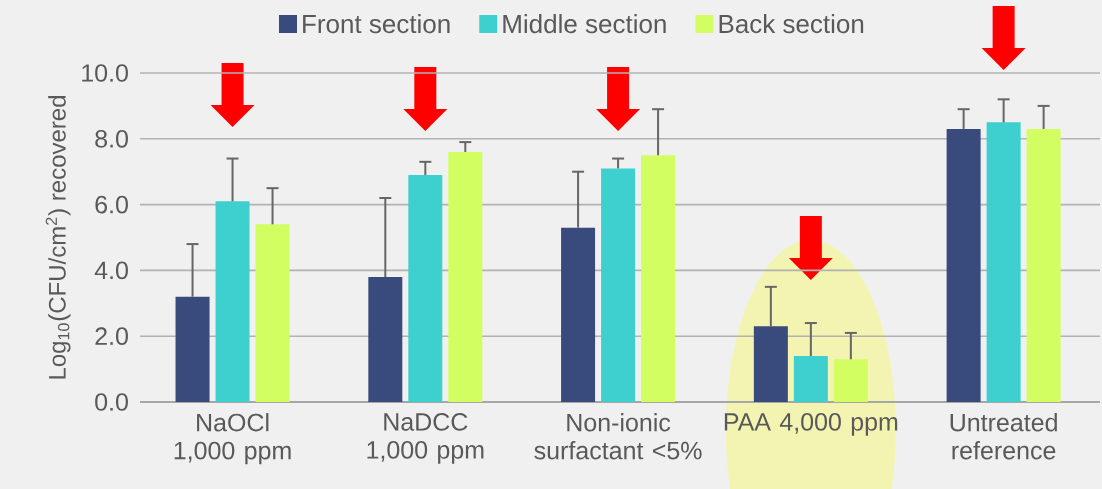 The image size is (1102, 489). What do you see at coordinates (584, 24) in the screenshot?
I see `legend-label: Middle section` at bounding box center [584, 24].